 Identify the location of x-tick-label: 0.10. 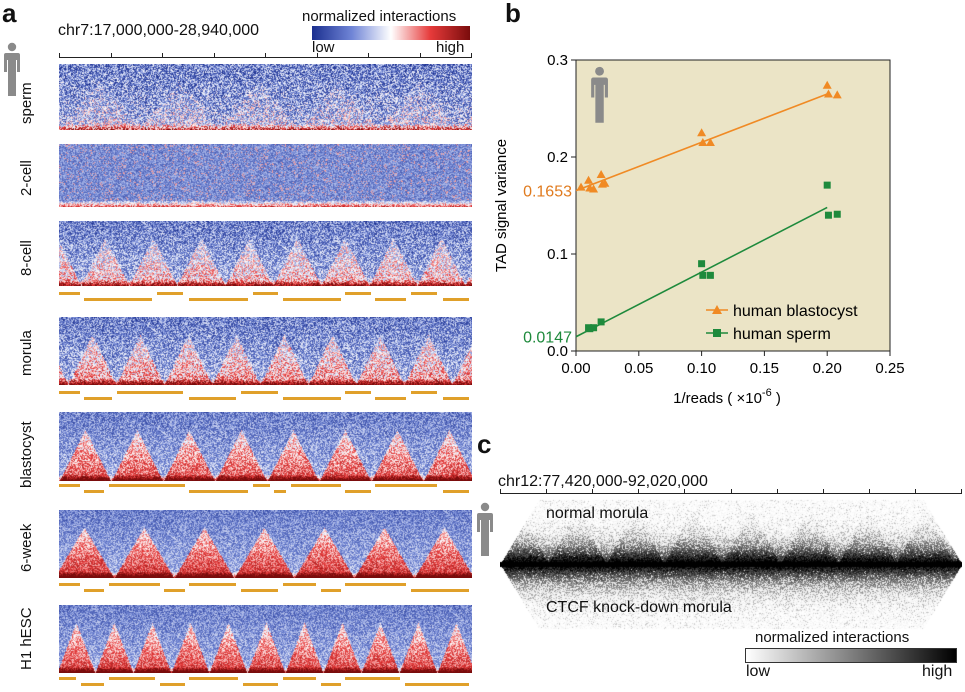
(701, 368).